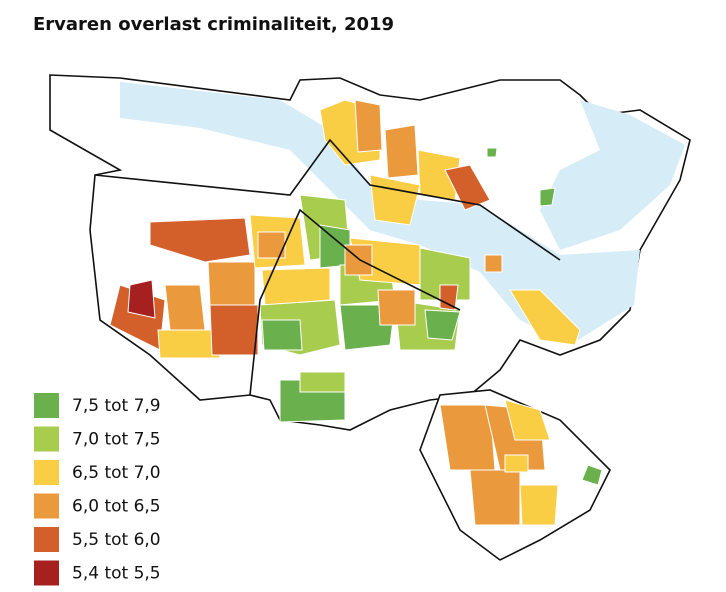 This screenshot has height=592, width=726. What do you see at coordinates (116, 507) in the screenshot?
I see `legend-label: 6,0 tot 6,5` at bounding box center [116, 507].